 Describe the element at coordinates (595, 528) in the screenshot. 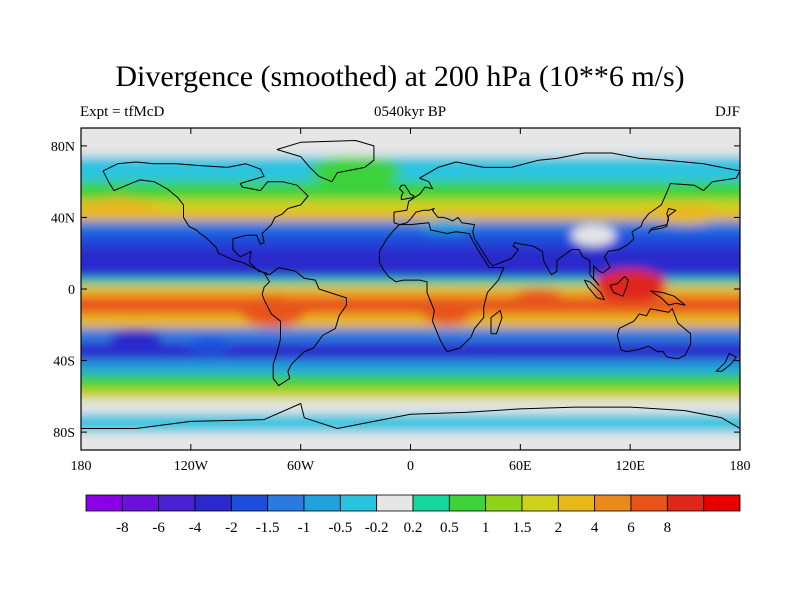

I see `colorbar-label: 4` at that location.